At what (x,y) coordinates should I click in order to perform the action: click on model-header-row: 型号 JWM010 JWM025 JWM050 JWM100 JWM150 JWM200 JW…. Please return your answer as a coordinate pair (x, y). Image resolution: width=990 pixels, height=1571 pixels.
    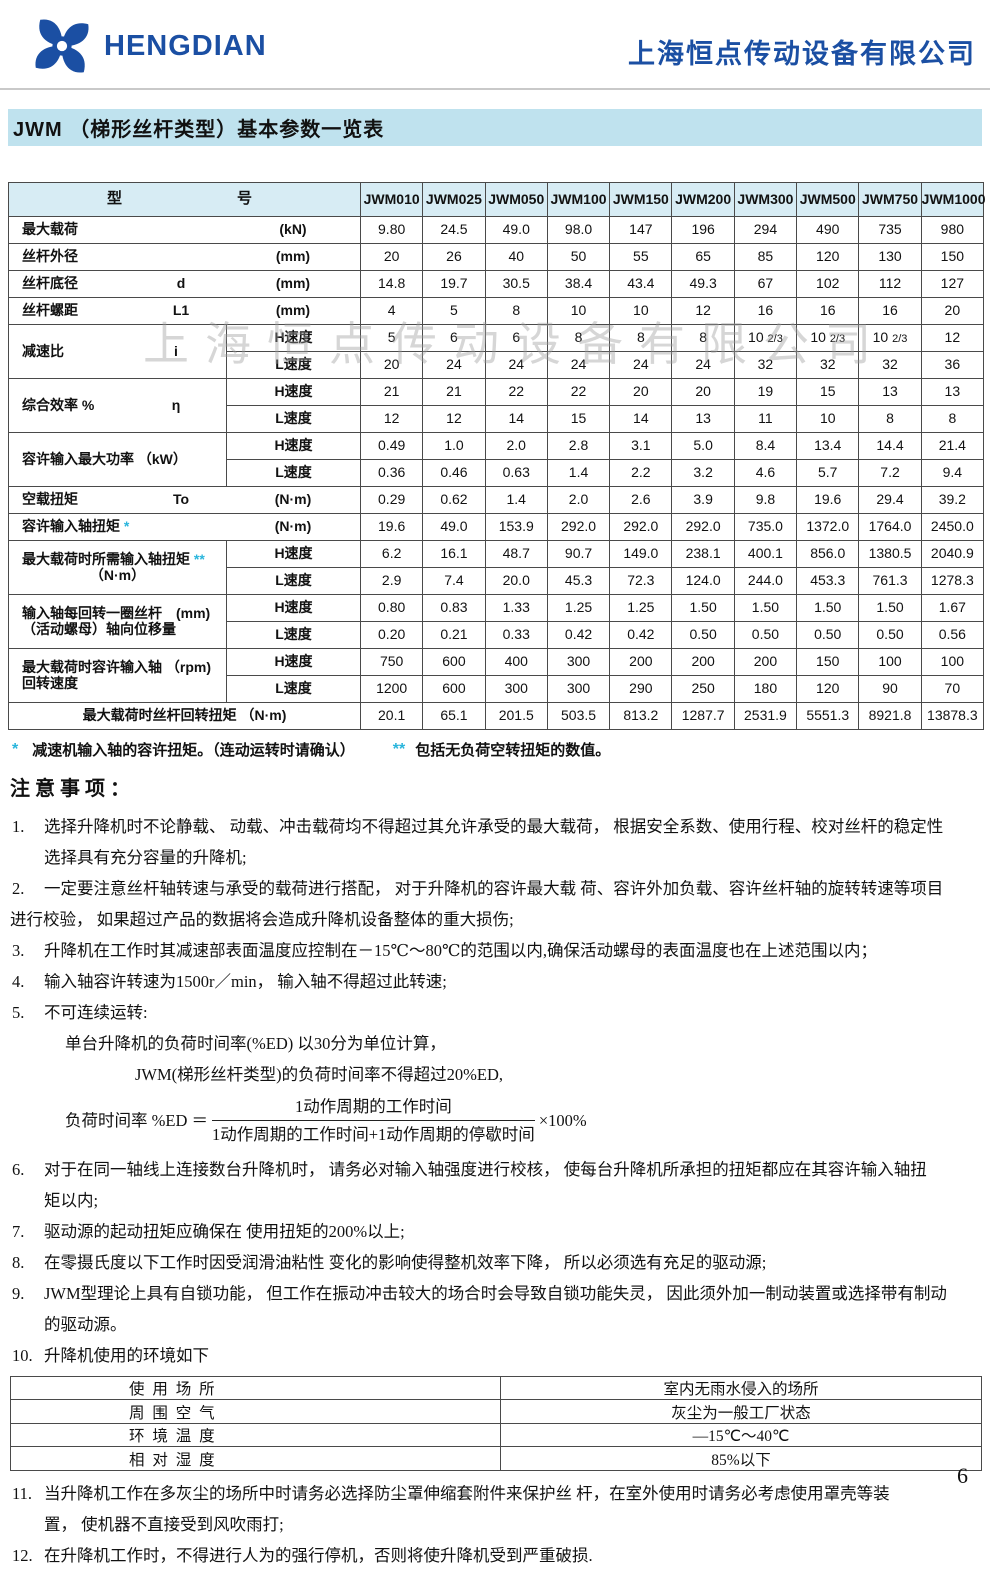
    Looking at the image, I should click on (496, 199).